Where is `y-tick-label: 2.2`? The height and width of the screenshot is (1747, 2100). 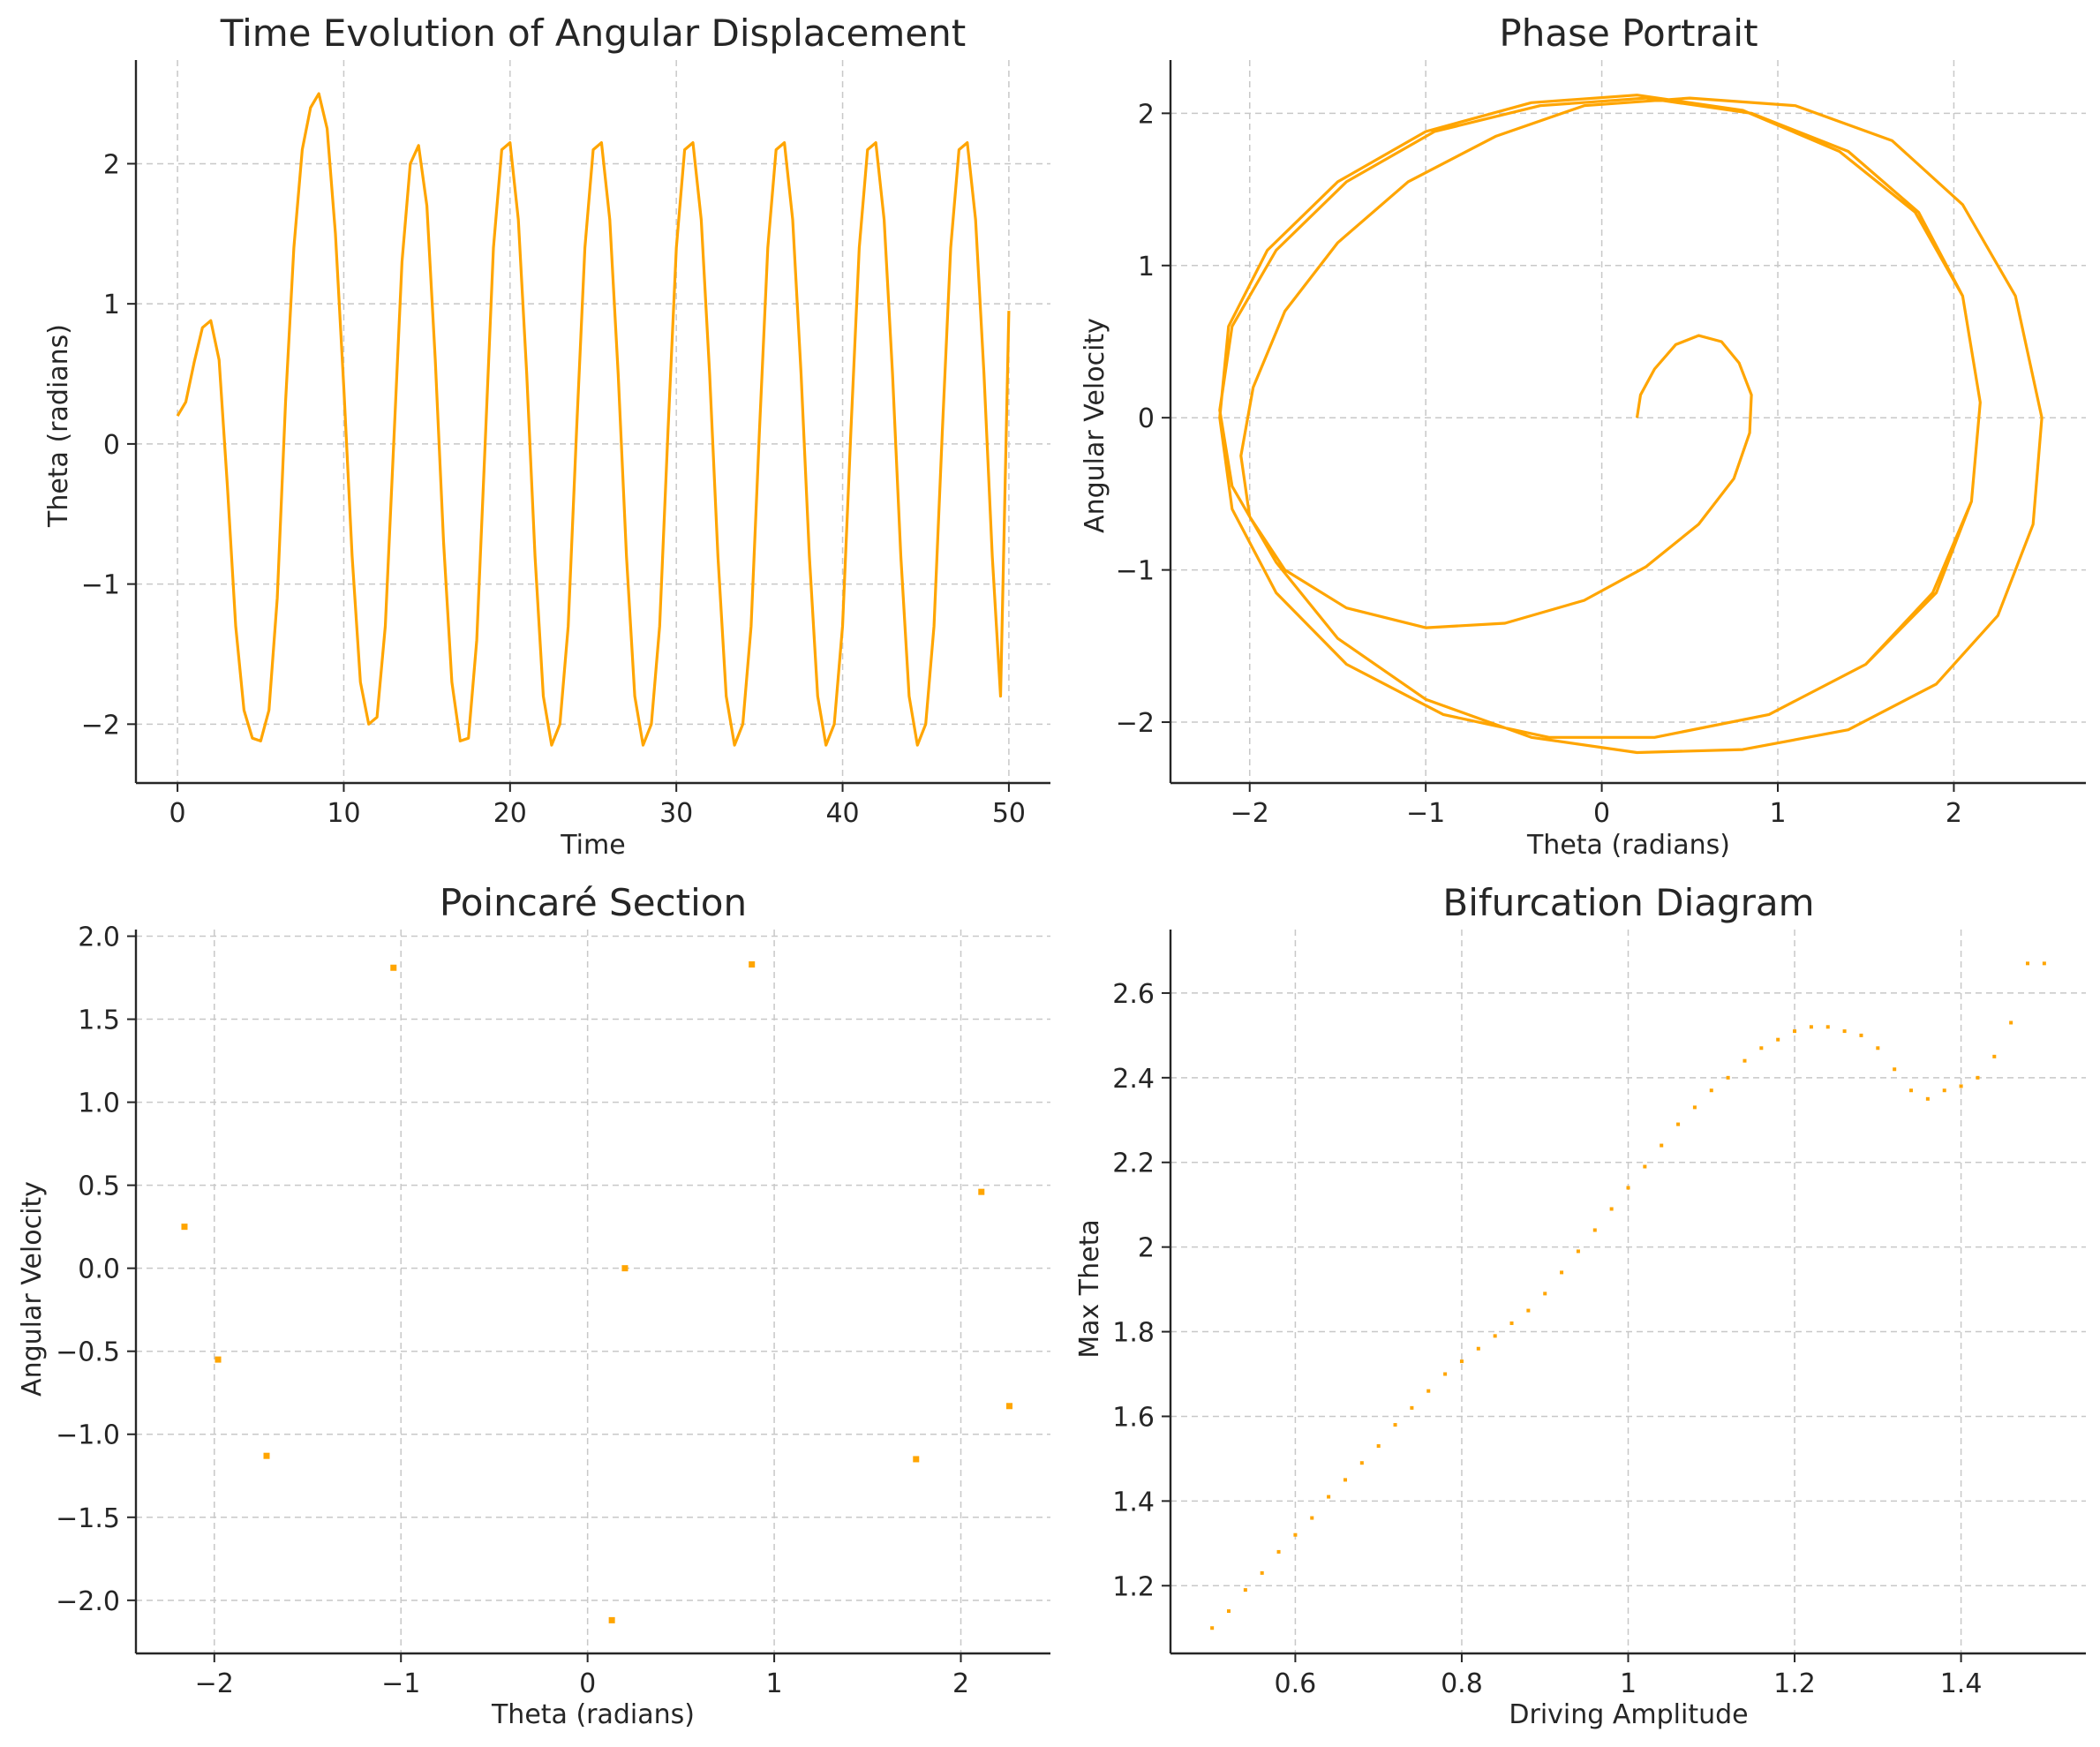 y-tick-label: 2.2 is located at coordinates (1133, 1163).